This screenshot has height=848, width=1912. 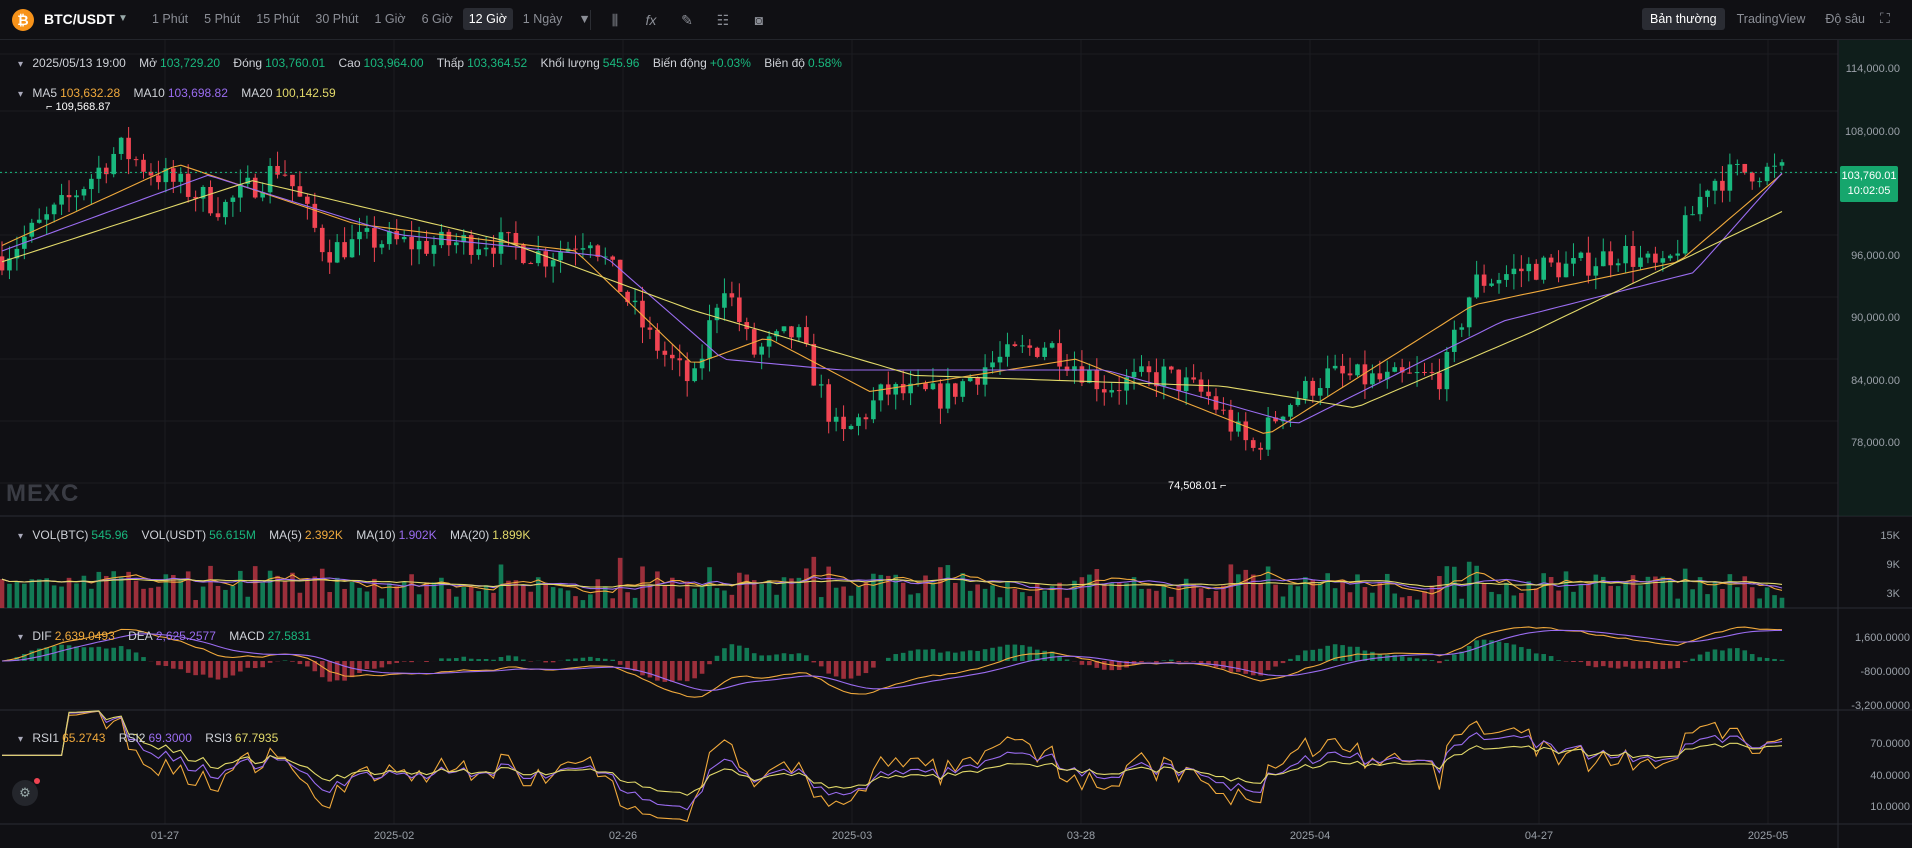 I want to click on volume-pane, so click(x=892, y=582).